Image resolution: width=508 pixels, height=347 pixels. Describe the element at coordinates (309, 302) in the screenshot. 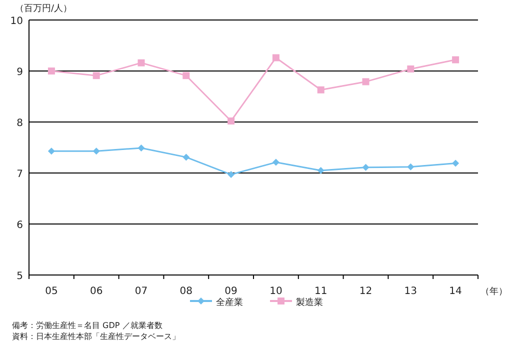

I see `legend-label: 製造業` at that location.